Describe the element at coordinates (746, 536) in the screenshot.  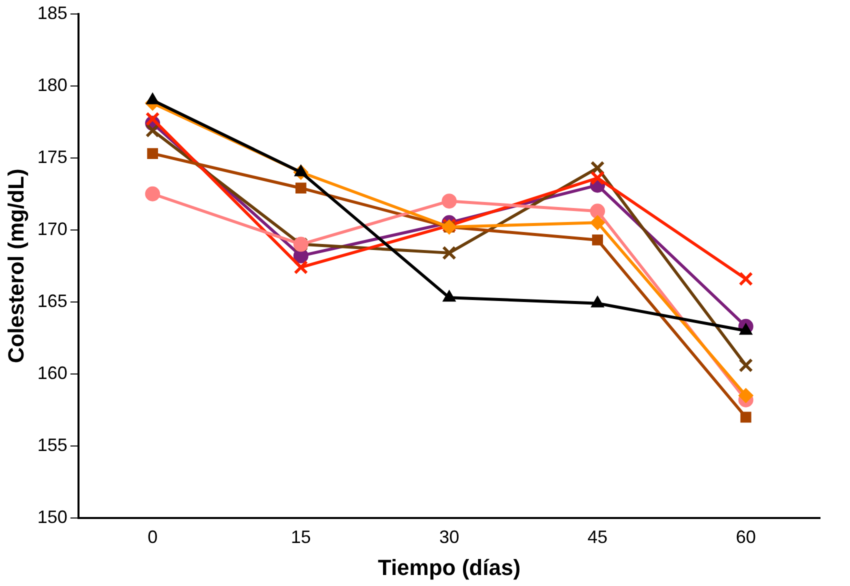
I see `x-tick-label: 60` at that location.